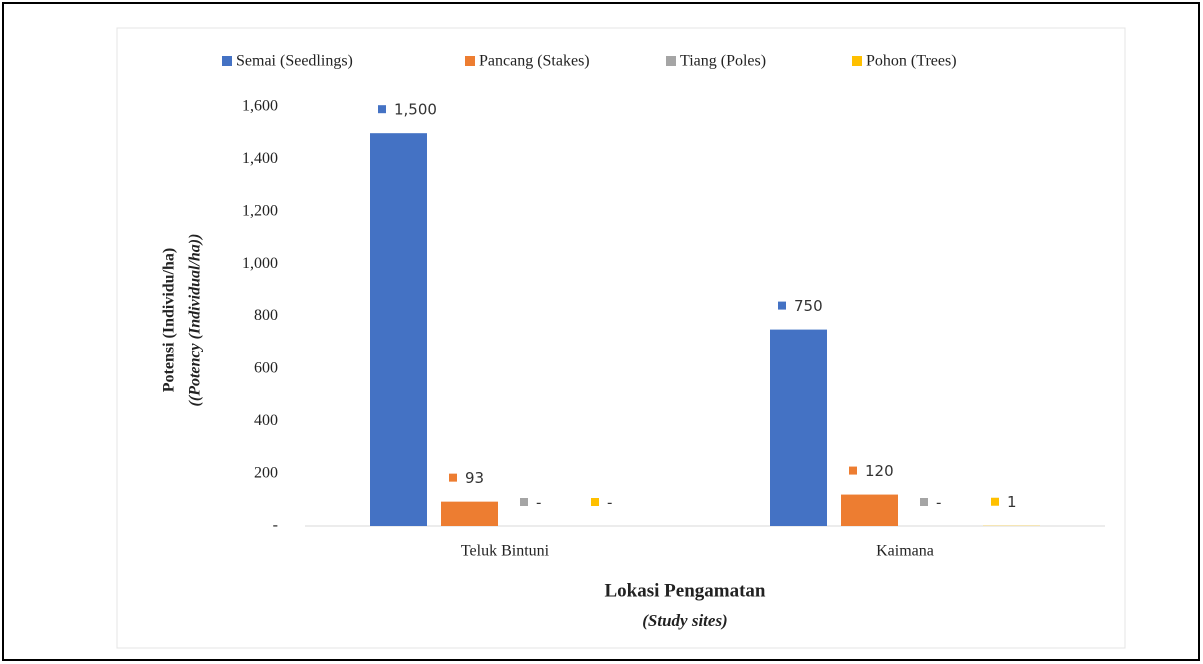 The image size is (1203, 664). I want to click on data-label: 750, so click(808, 306).